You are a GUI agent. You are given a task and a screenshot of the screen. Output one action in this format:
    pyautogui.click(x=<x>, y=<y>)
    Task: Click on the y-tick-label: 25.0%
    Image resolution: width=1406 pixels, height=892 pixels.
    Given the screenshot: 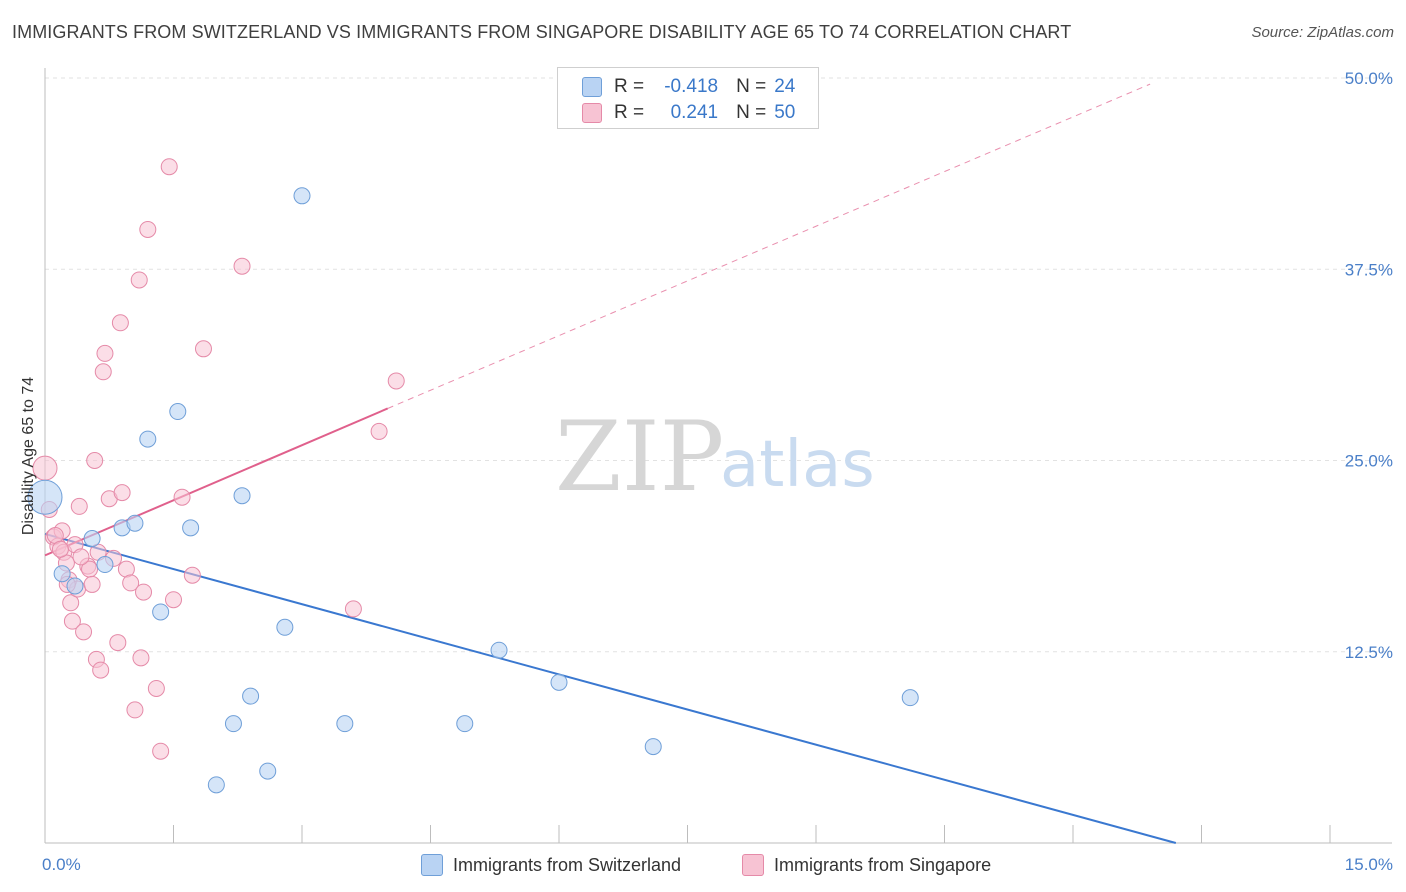 What is the action you would take?
    pyautogui.click(x=1369, y=461)
    